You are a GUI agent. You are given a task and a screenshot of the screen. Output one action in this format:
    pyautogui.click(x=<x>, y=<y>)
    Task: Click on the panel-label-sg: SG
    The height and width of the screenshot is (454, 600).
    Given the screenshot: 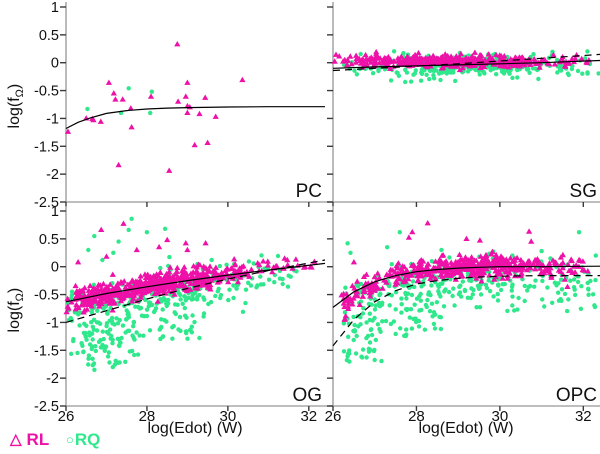 What is the action you would take?
    pyautogui.click(x=583, y=191)
    